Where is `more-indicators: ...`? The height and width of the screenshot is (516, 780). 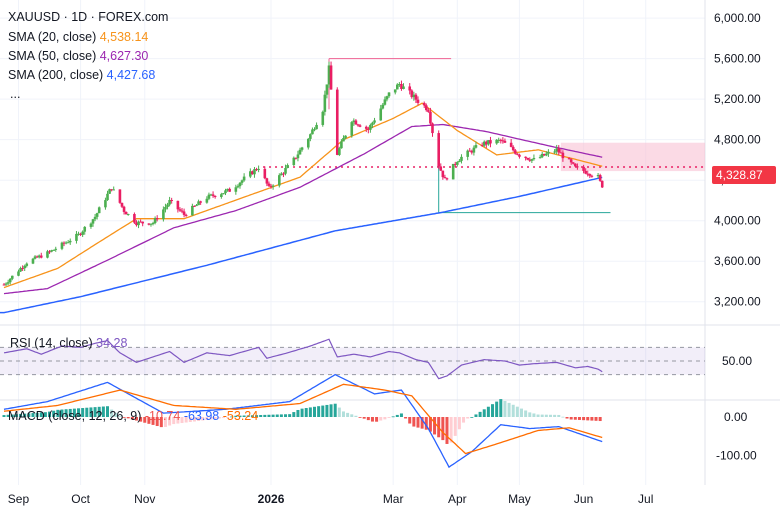 more-indicators: ... is located at coordinates (15, 94).